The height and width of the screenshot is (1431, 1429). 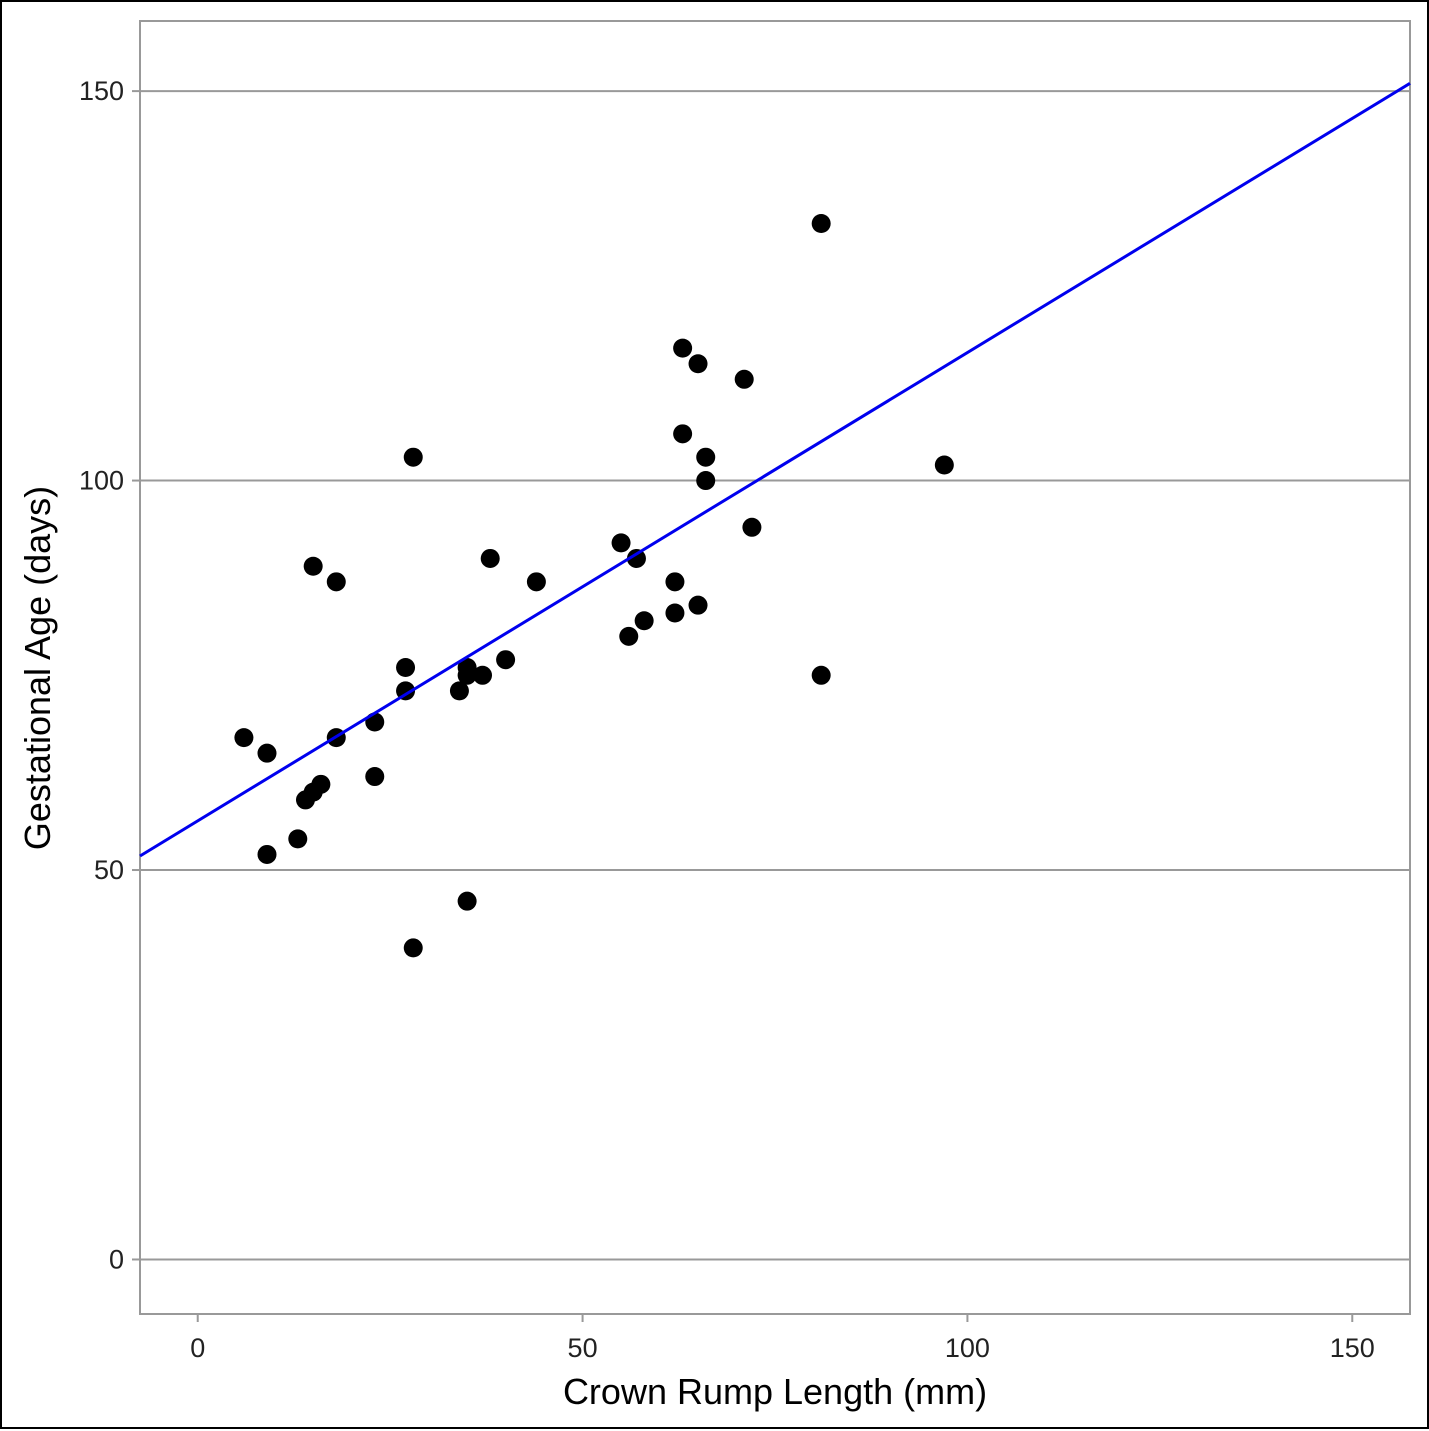 What do you see at coordinates (775, 1391) in the screenshot?
I see `x-axis-title: Crown Rump Length (mm)` at bounding box center [775, 1391].